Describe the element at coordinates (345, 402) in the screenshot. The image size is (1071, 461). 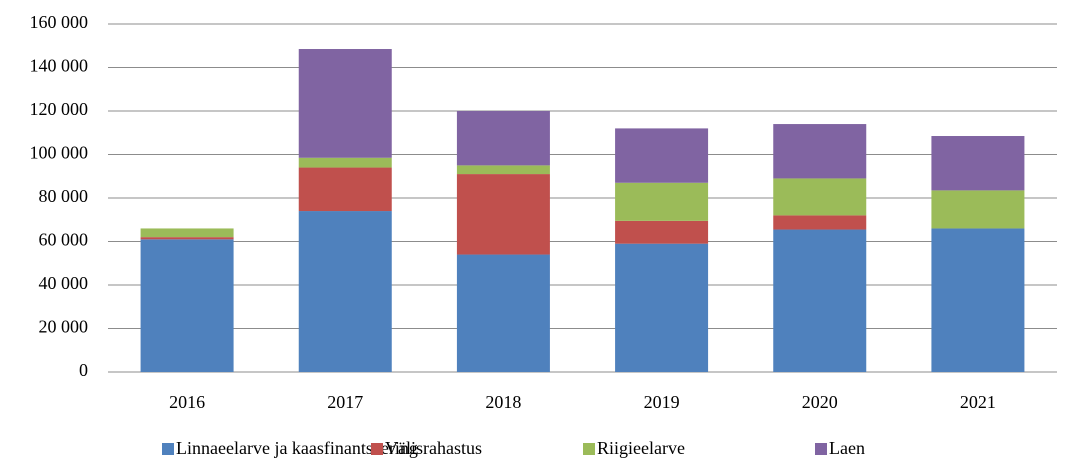
I see `x-tick-label: 2017` at that location.